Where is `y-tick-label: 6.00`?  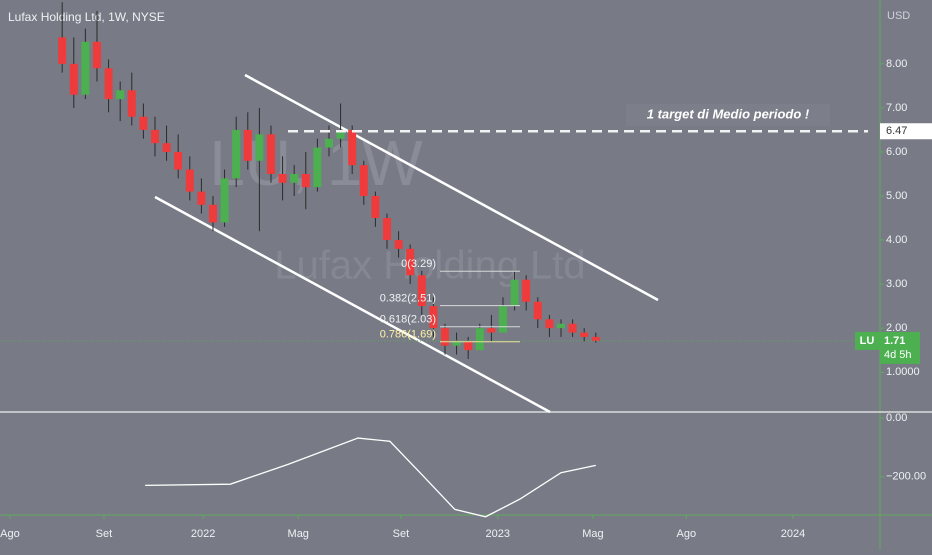 y-tick-label: 6.00 is located at coordinates (896, 152).